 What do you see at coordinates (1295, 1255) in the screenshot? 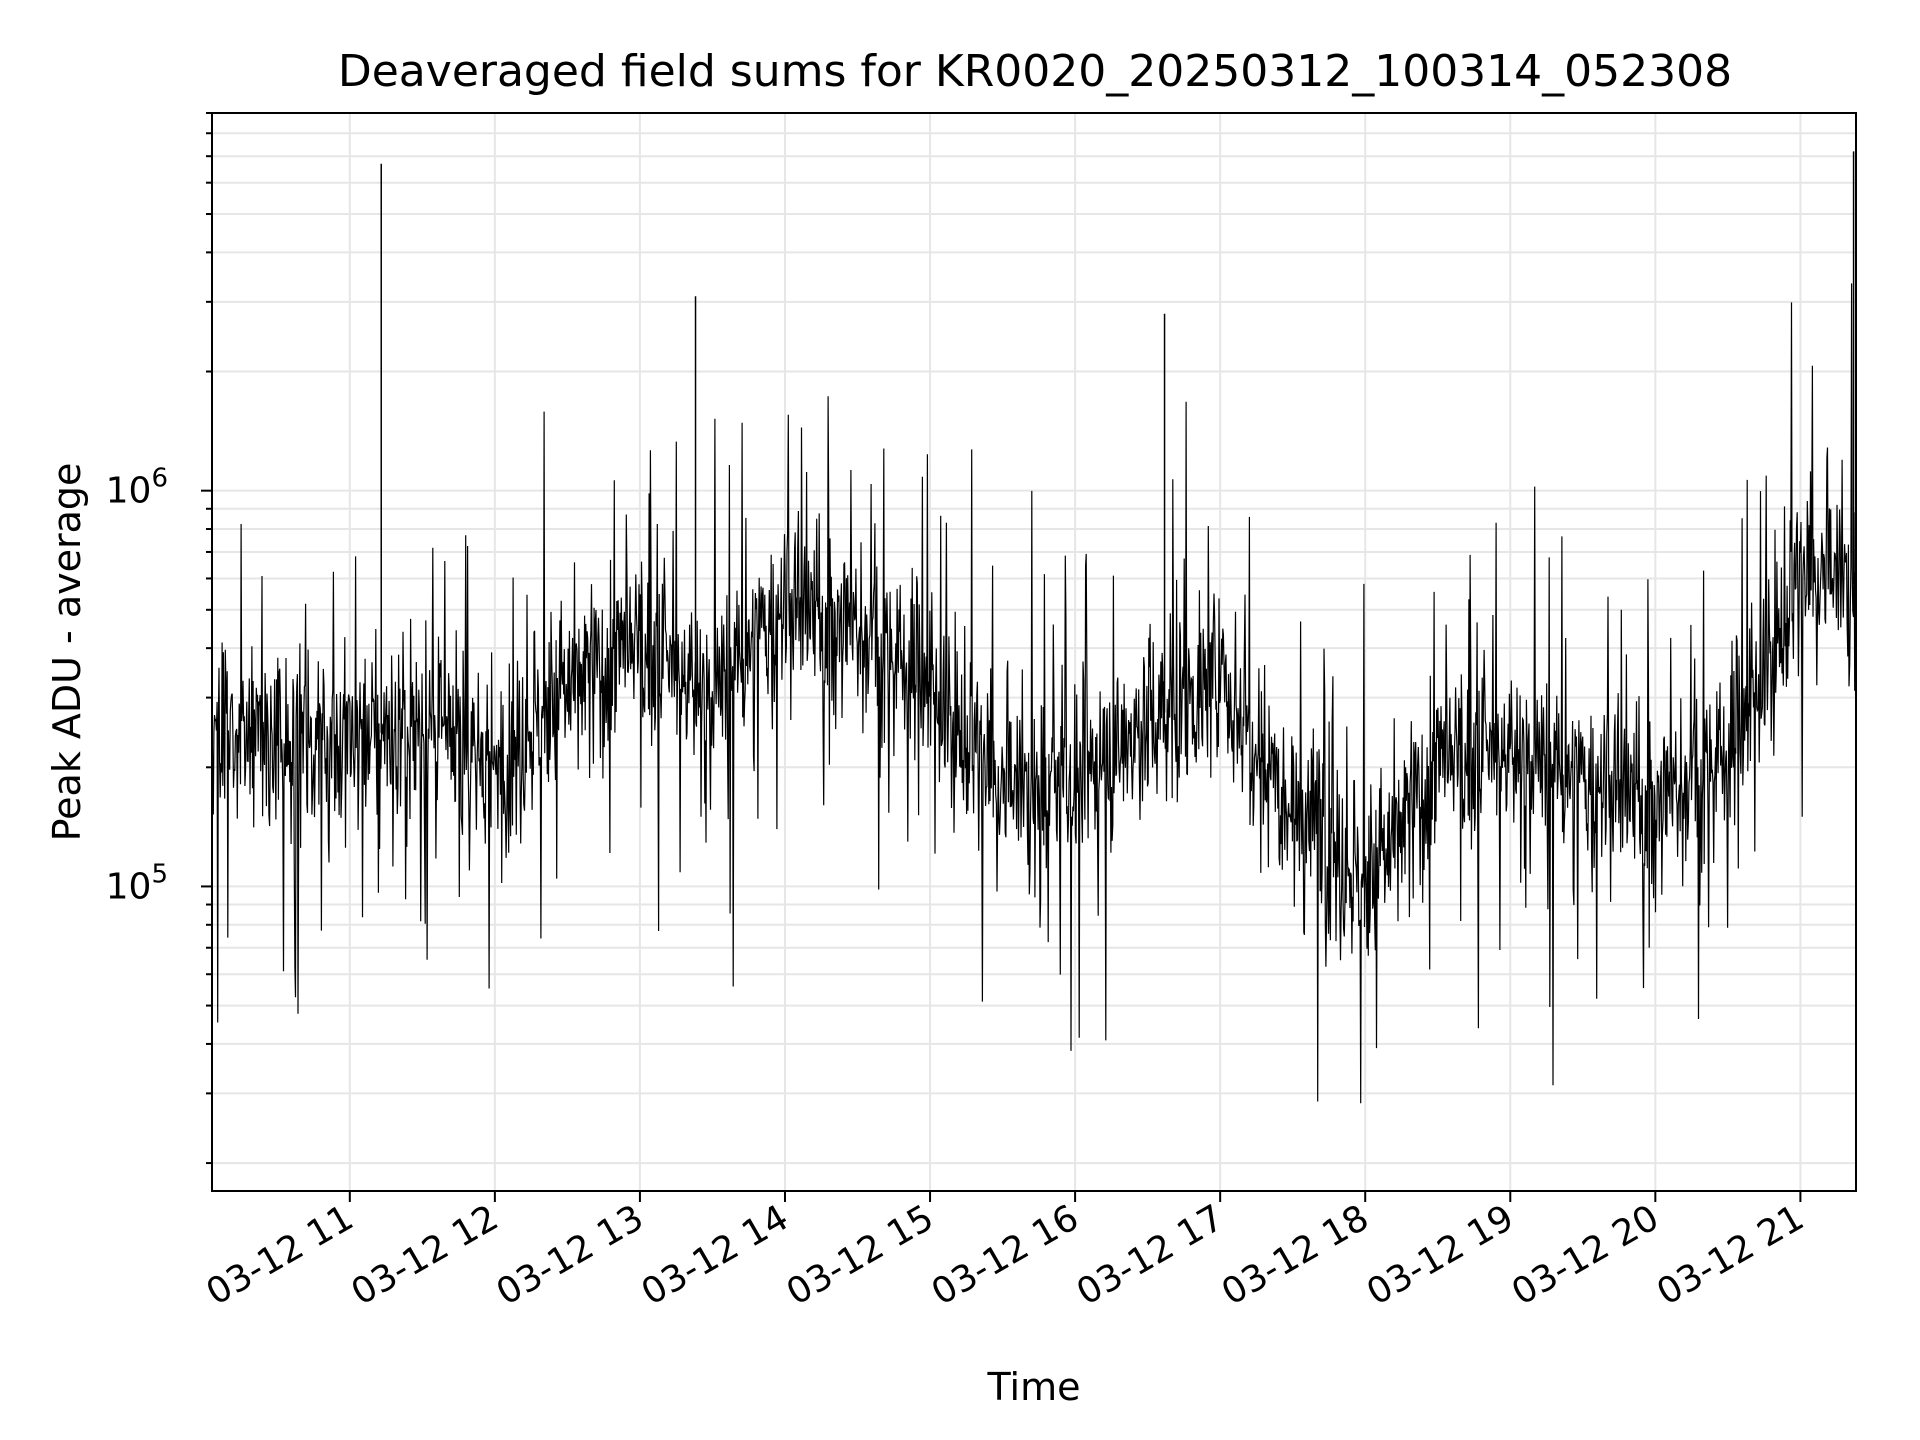
I see `x-tick-label: 03-12 18` at bounding box center [1295, 1255].